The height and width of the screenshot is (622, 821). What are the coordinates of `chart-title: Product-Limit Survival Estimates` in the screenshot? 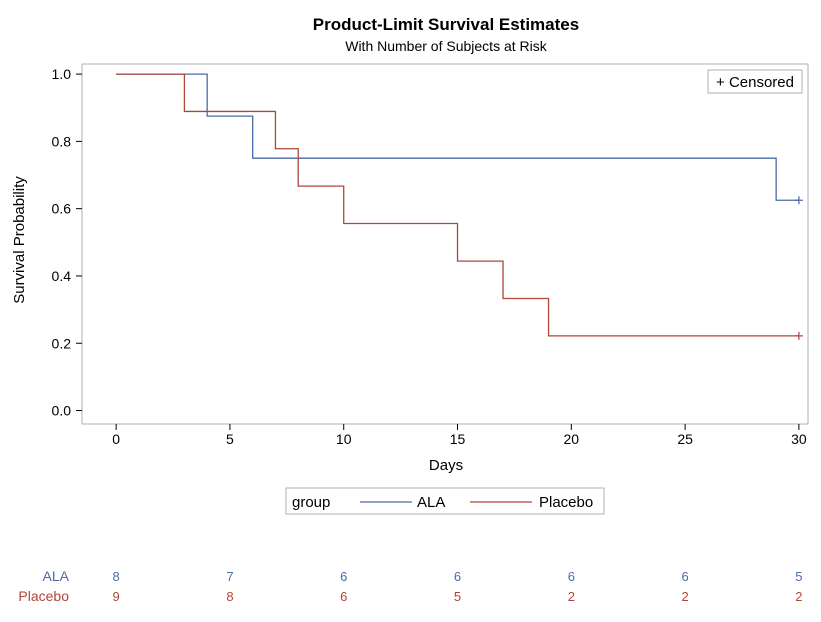 It's located at (446, 24).